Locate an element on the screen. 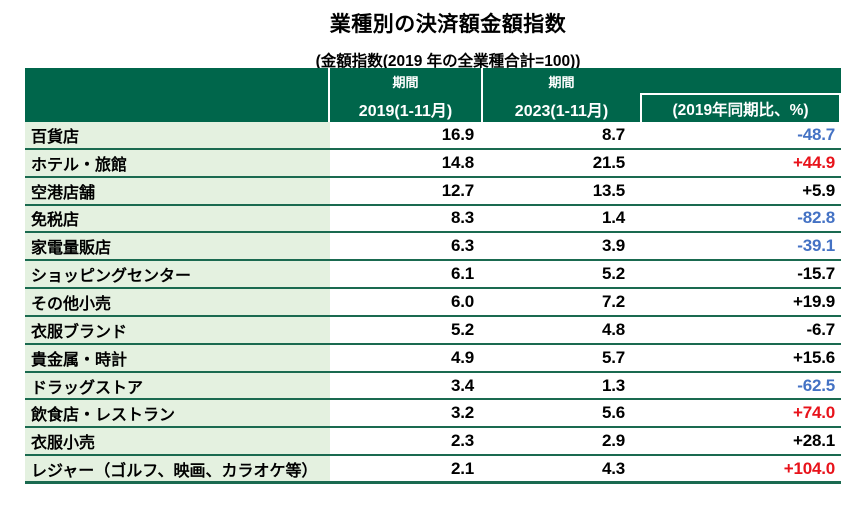 This screenshot has width=860, height=505. value-change: +15.6 is located at coordinates (813, 357).